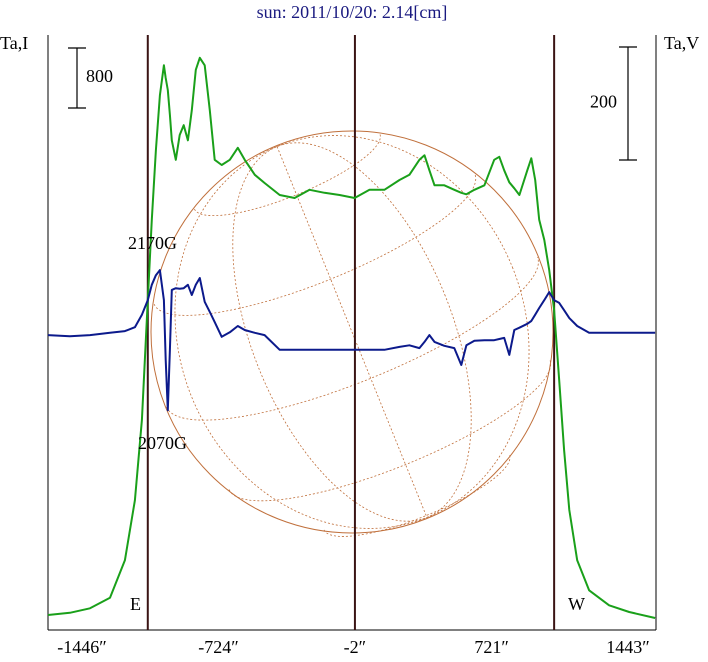 This screenshot has height=662, width=708. Describe the element at coordinates (352, 12) in the screenshot. I see `chart-title: sun: 2011/10/20: 2.14[cm]` at that location.